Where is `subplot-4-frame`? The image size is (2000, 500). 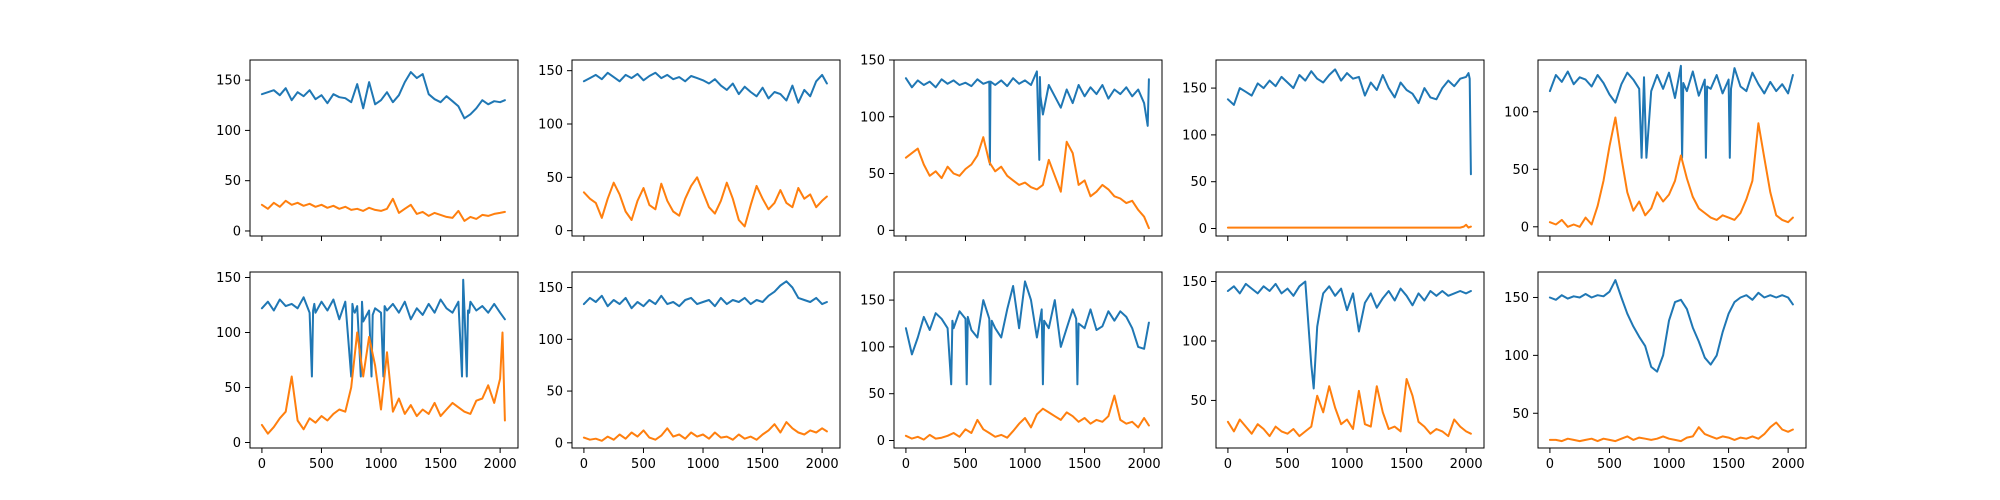
subplot-4-frame is located at coordinates (1350, 148).